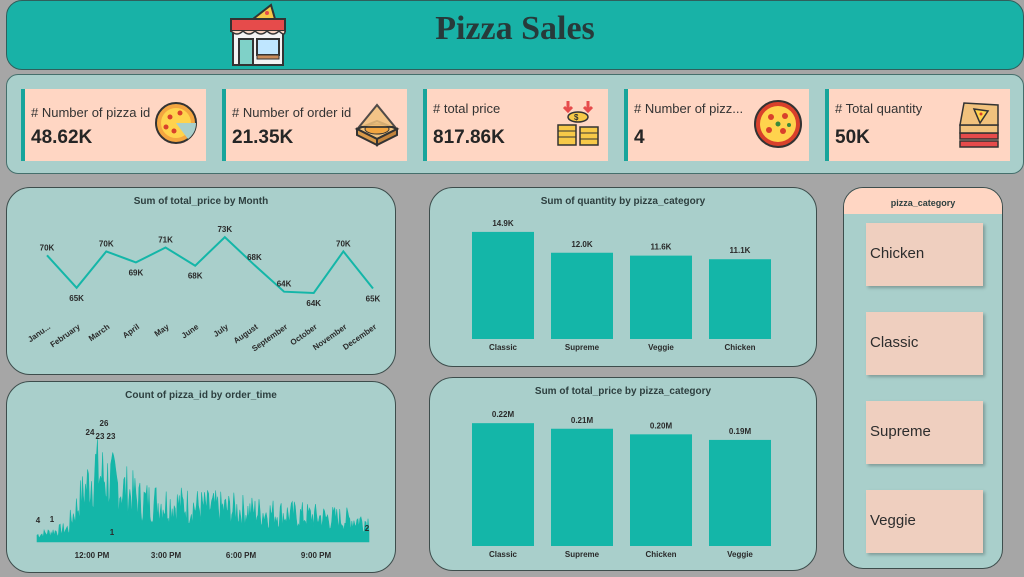 The width and height of the screenshot is (1024, 577). Describe the element at coordinates (979, 125) in the screenshot. I see `pizza-delivery-box-icon` at that location.